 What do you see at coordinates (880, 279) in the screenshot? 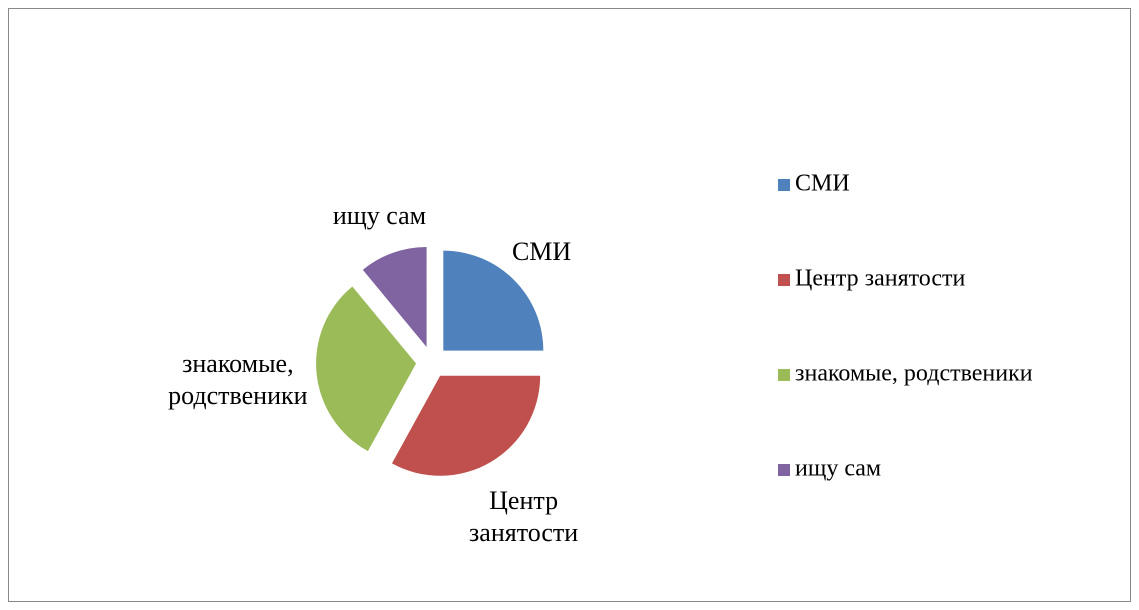
I see `legend-label: Центр занятости` at bounding box center [880, 279].